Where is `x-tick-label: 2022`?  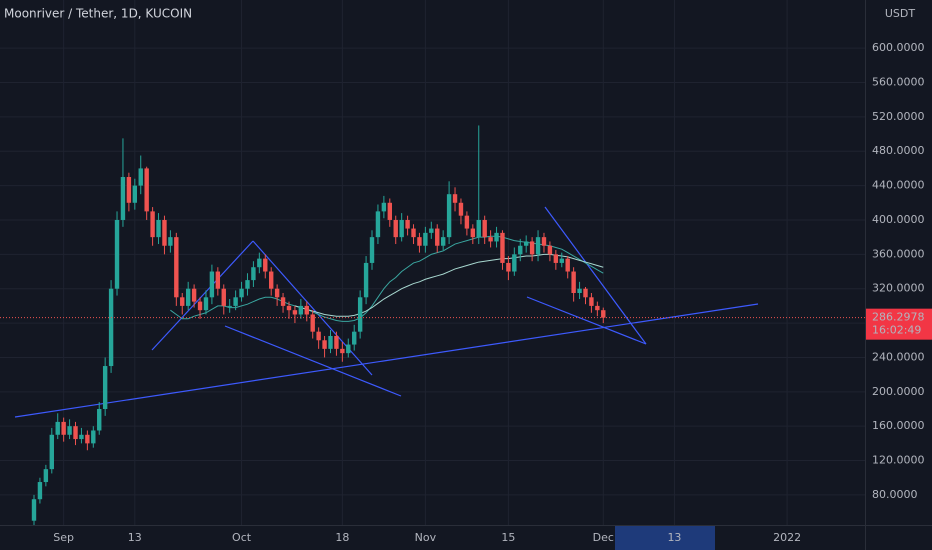 x-tick-label: 2022 is located at coordinates (787, 537).